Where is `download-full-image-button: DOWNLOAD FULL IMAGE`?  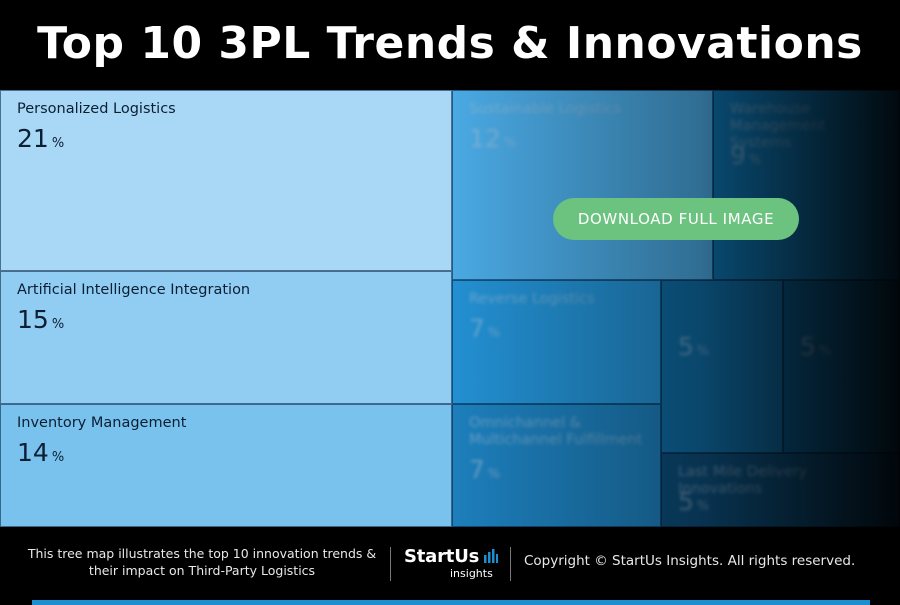 download-full-image-button: DOWNLOAD FULL IMAGE is located at coordinates (676, 219).